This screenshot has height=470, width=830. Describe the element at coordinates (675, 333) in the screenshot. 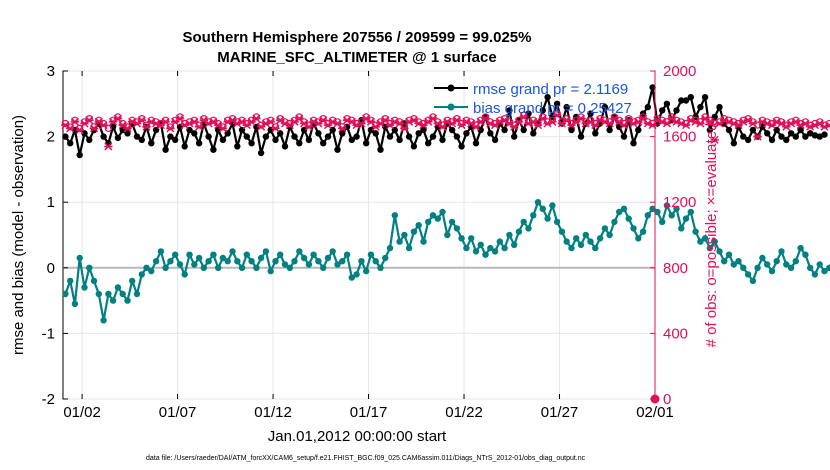

I see `y-tick-label-right: 400` at that location.